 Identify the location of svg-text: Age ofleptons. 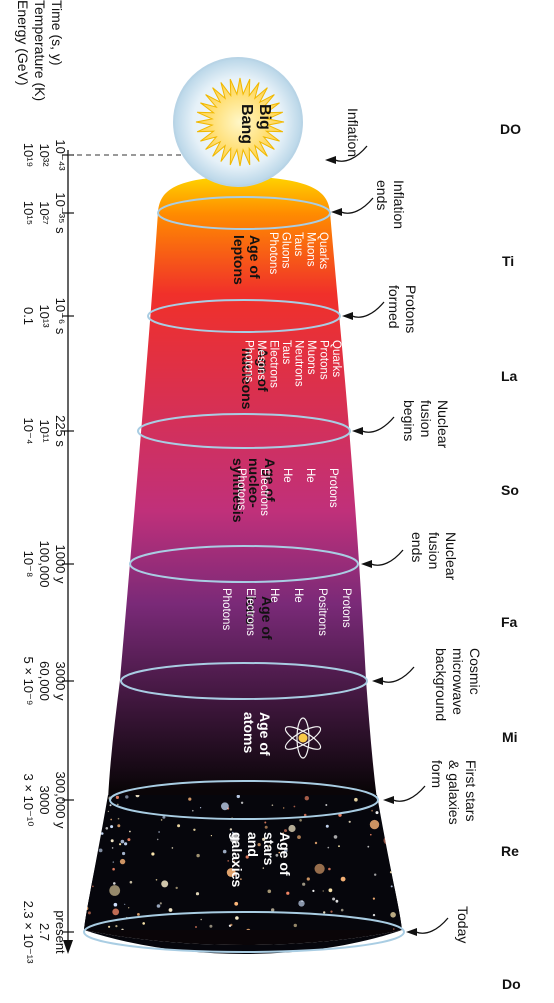
(247, 260).